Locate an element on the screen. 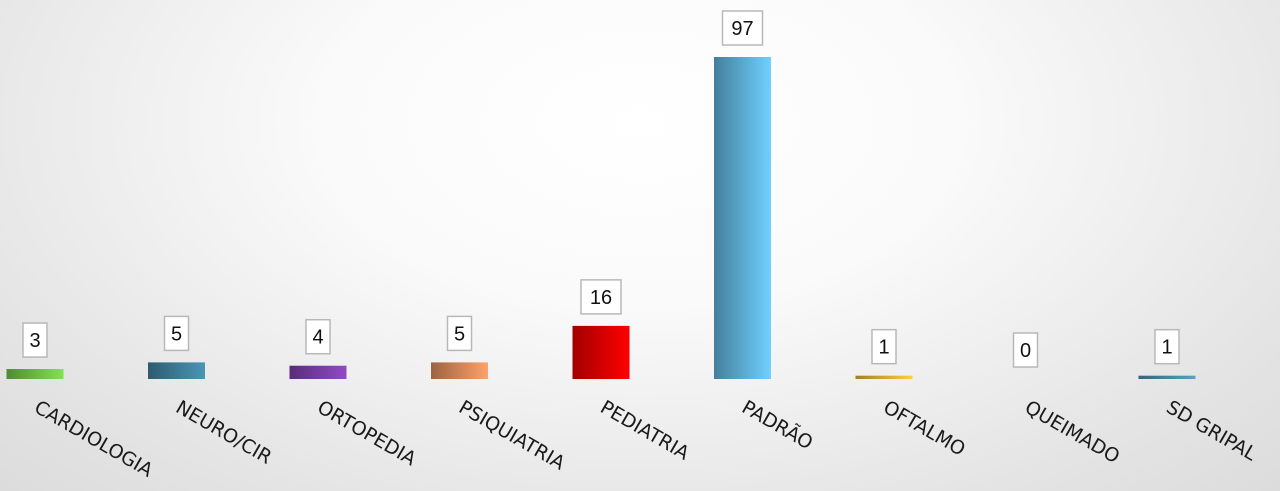 Image resolution: width=1280 pixels, height=491 pixels. value-label-pediatria: 16 is located at coordinates (601, 298).